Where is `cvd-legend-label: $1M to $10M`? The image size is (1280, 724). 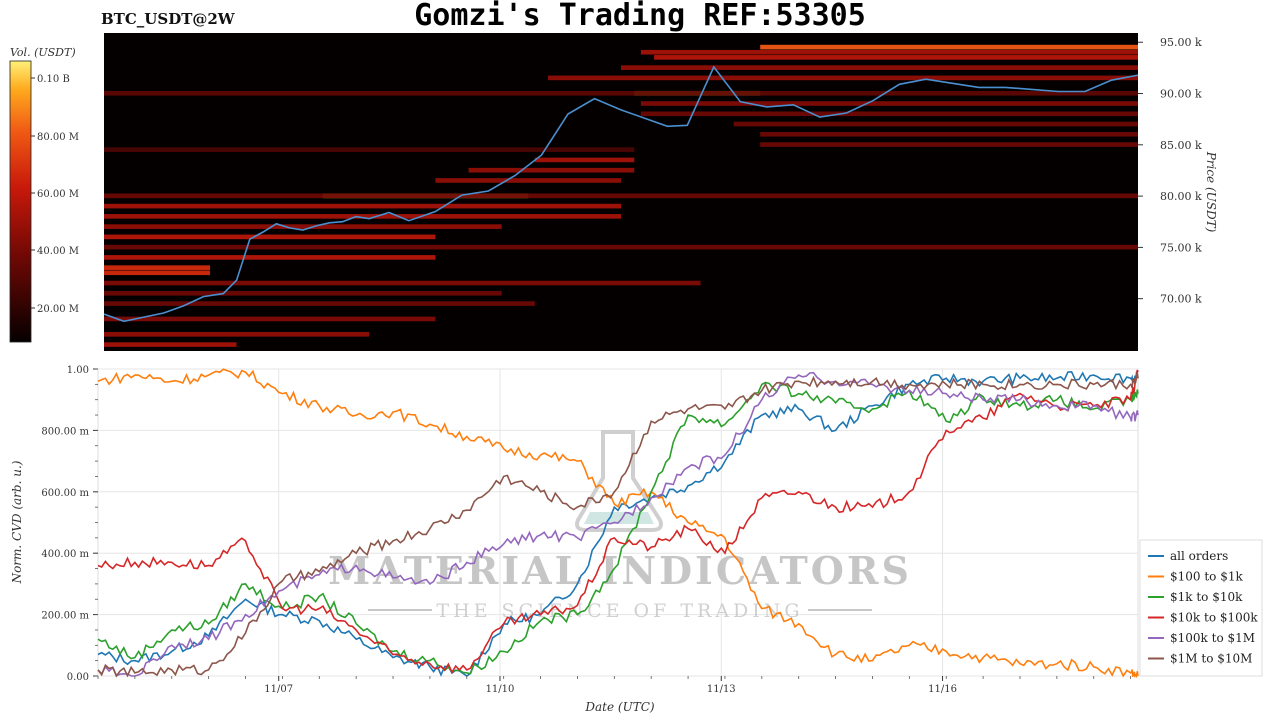 cvd-legend-label: $1M to $10M is located at coordinates (1211, 659).